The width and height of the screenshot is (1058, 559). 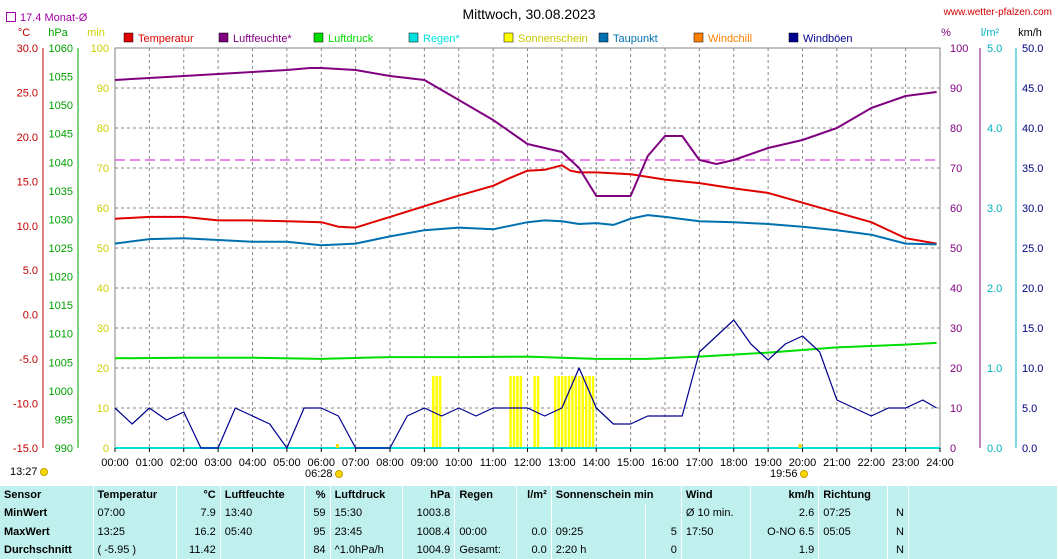 What do you see at coordinates (789, 474) in the screenshot?
I see `sunset-time: 19:56` at bounding box center [789, 474].